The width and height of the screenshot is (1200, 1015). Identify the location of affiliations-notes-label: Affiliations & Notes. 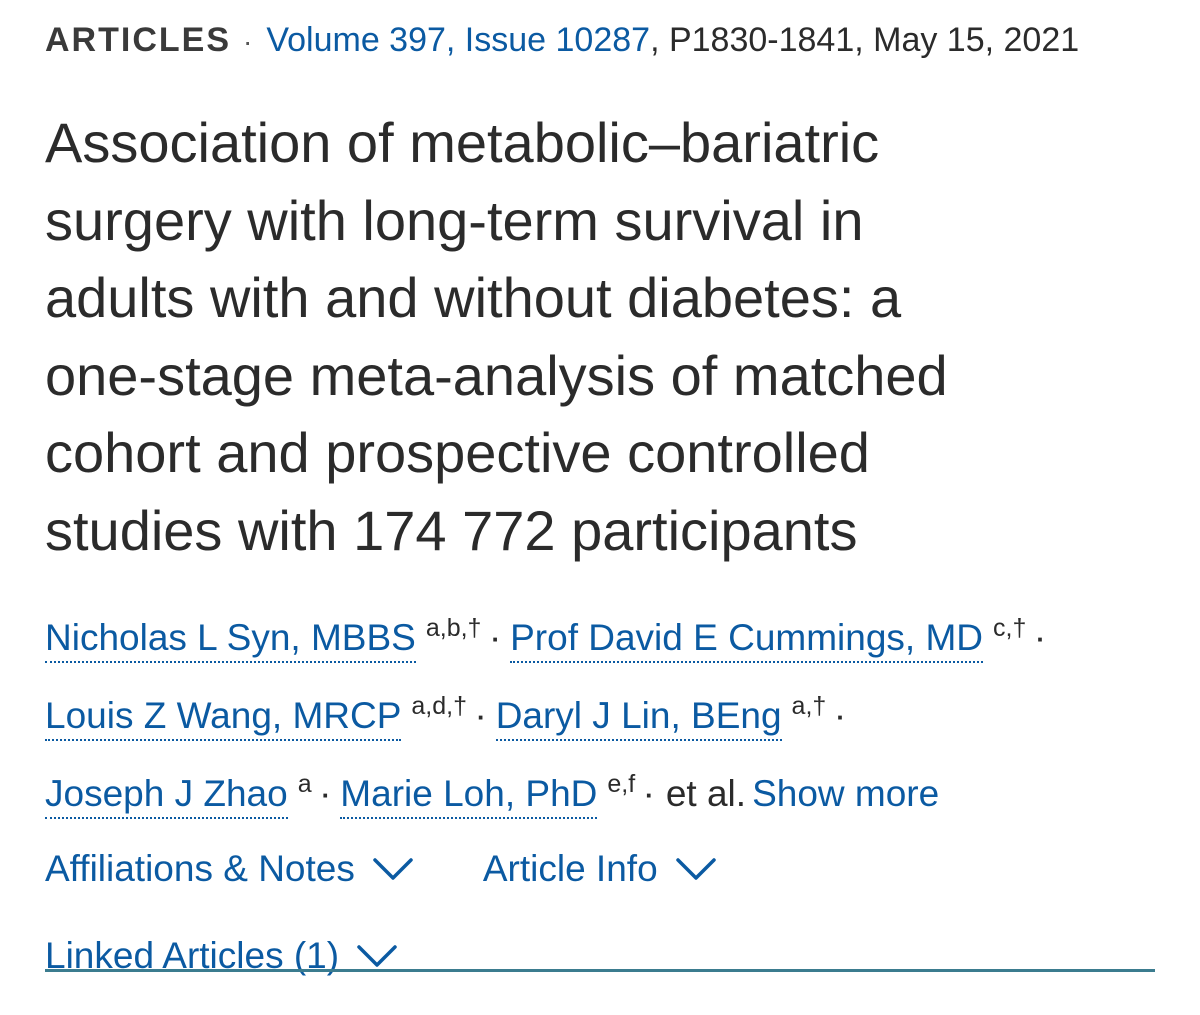
(200, 868).